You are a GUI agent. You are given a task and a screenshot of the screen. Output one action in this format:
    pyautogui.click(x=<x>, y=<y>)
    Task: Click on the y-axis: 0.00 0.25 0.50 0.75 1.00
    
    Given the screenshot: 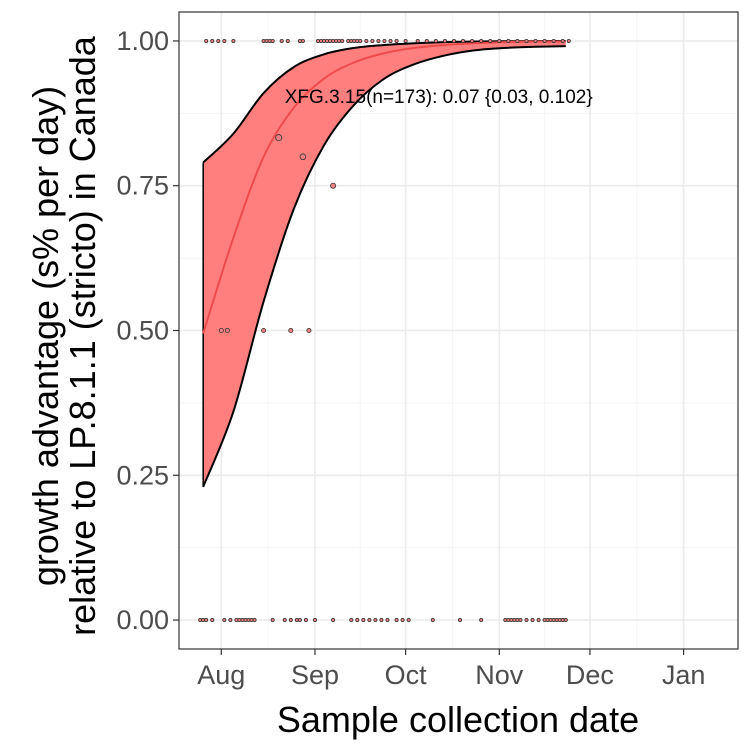 What is the action you would take?
    pyautogui.click(x=147, y=330)
    